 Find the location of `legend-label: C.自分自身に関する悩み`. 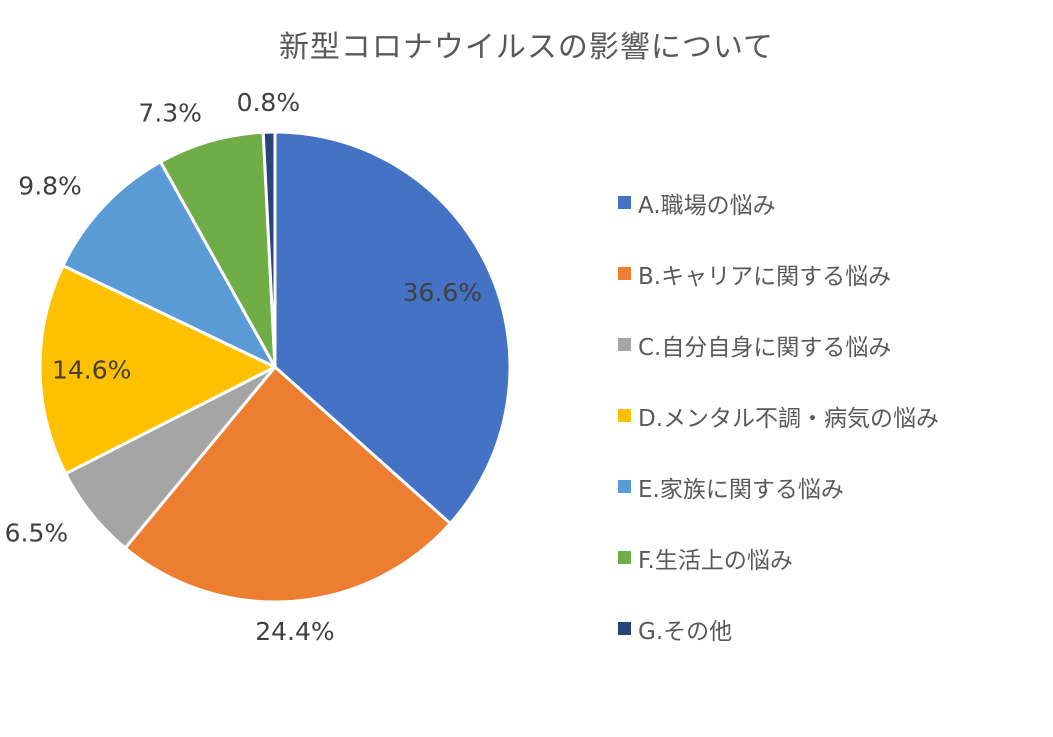

legend-label: C.自分自身に関する悩み is located at coordinates (765, 347).